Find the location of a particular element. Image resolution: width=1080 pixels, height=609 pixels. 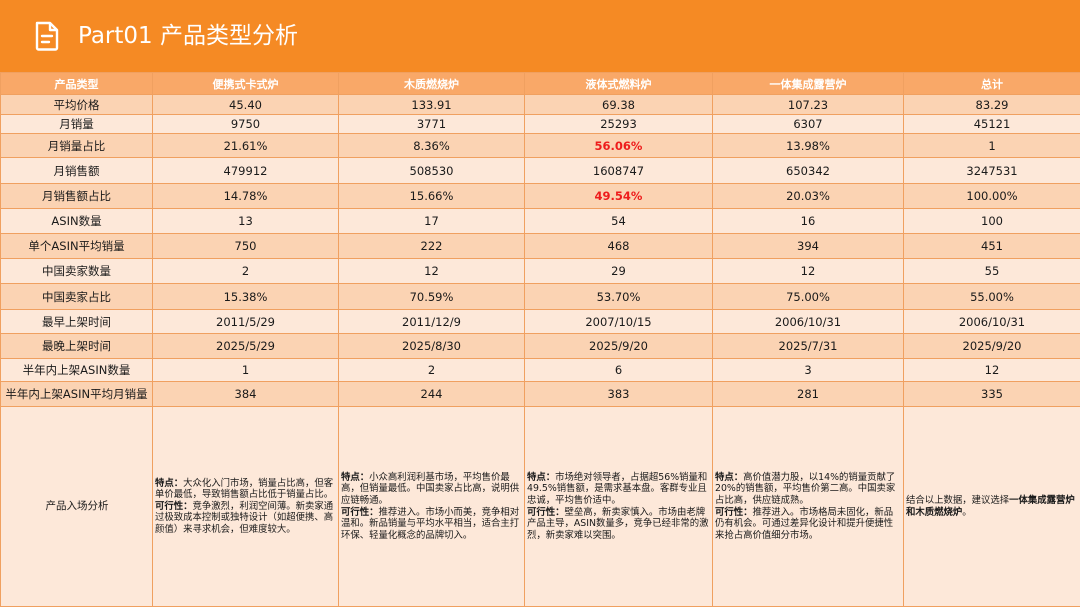

table-cell: 383 is located at coordinates (618, 394).